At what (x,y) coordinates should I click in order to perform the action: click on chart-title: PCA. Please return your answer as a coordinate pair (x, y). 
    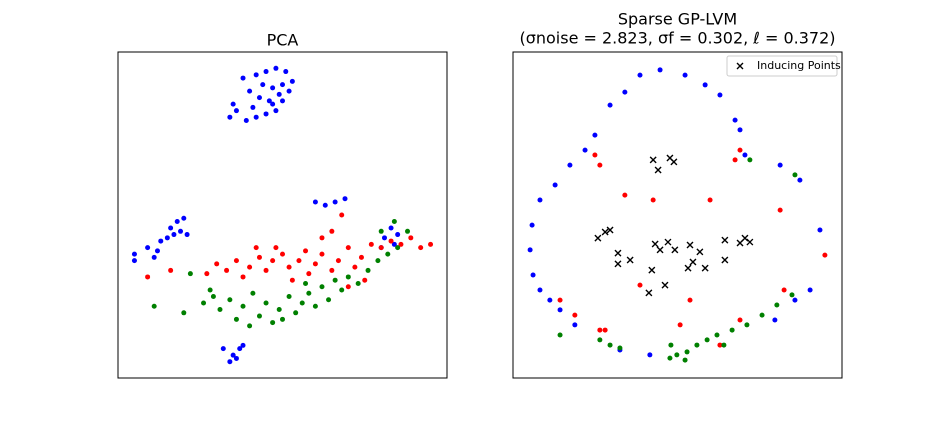
    Looking at the image, I should click on (283, 40).